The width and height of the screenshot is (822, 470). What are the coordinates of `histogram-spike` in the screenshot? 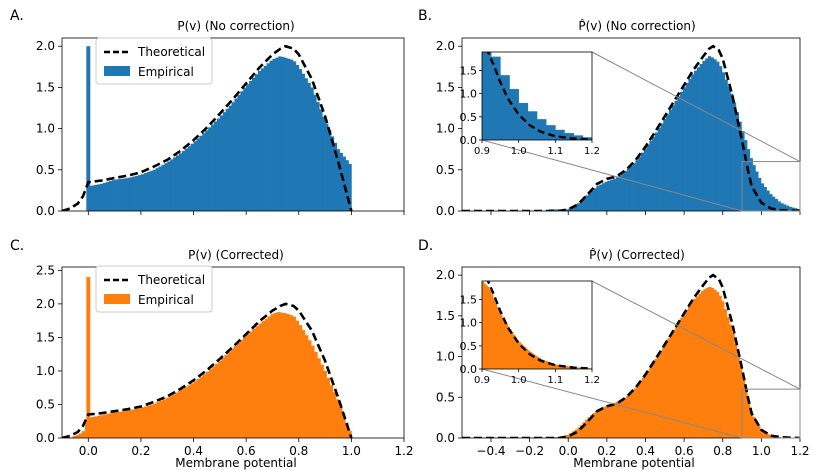 It's located at (88, 357).